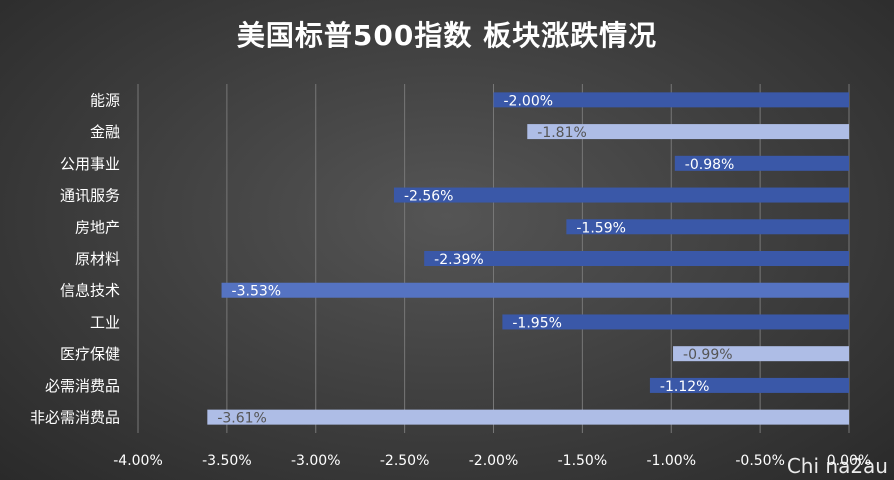  Describe the element at coordinates (97, 259) in the screenshot. I see `category-label: 原材料` at that location.